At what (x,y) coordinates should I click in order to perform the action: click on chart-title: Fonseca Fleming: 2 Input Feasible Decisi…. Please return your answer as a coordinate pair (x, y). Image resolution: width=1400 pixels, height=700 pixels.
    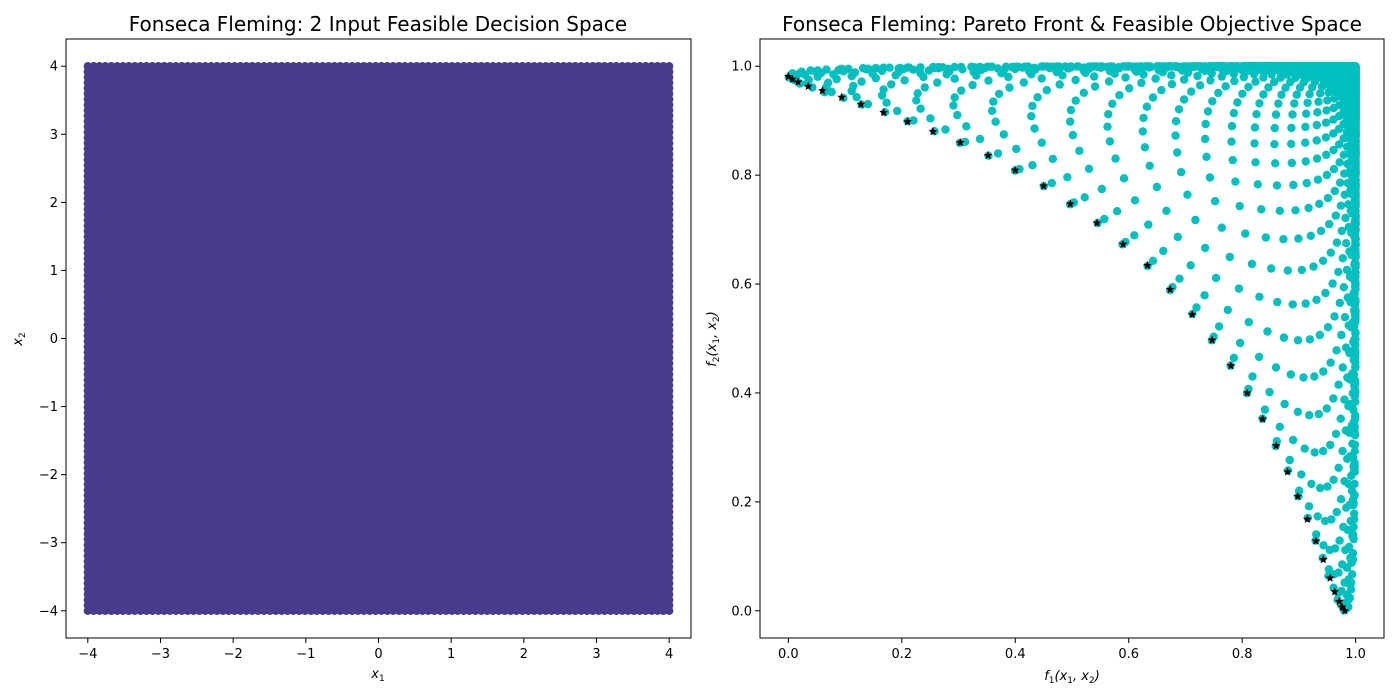
    Looking at the image, I should click on (378, 24).